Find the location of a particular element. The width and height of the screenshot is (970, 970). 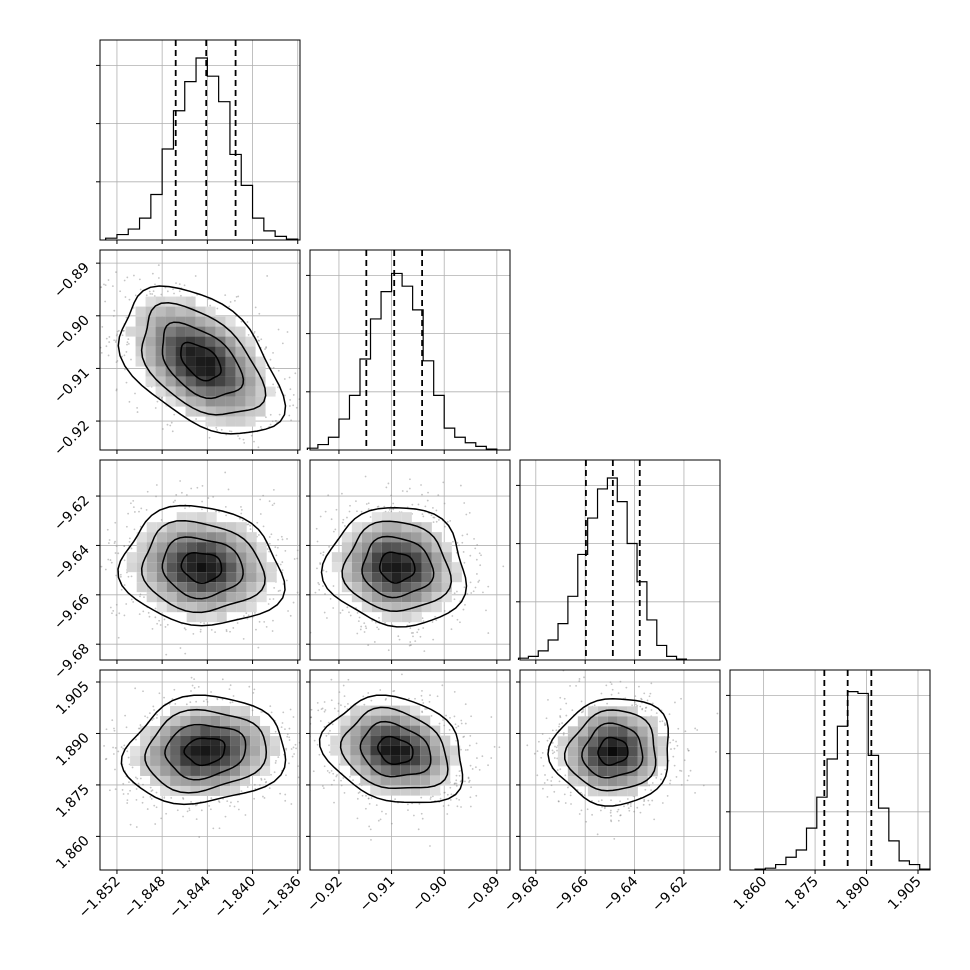

y-tick-label: −0.91 is located at coordinates (72, 386).